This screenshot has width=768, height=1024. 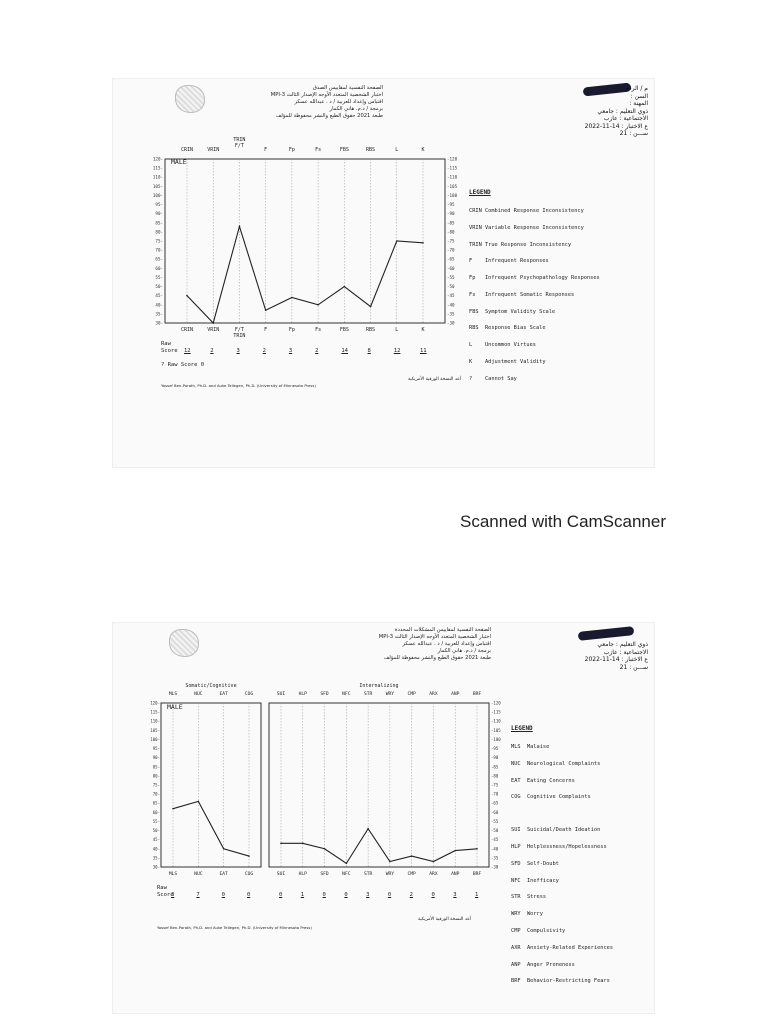 What do you see at coordinates (451, 286) in the screenshot?
I see `y-tick-label: -50` at bounding box center [451, 286].